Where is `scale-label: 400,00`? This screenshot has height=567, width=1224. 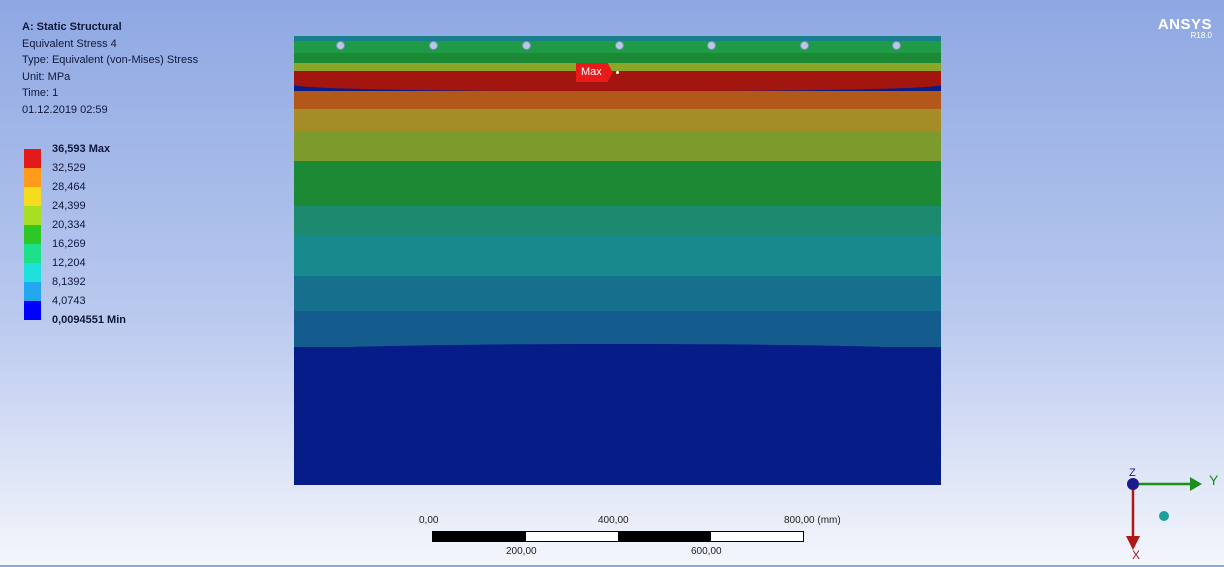 scale-label: 400,00 is located at coordinates (613, 520).